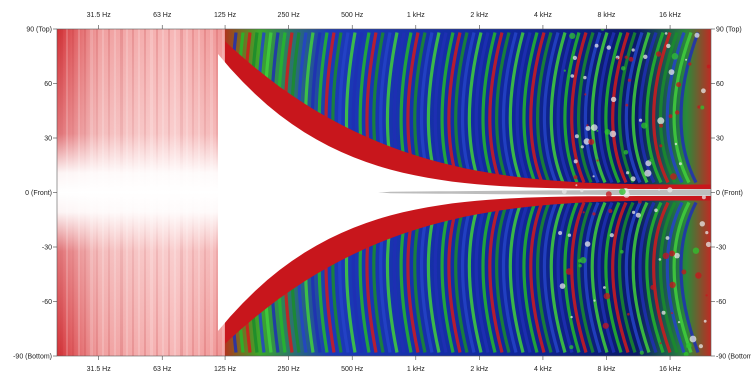  I want to click on x-tick-label-top-5: 1 kHz, so click(416, 15).